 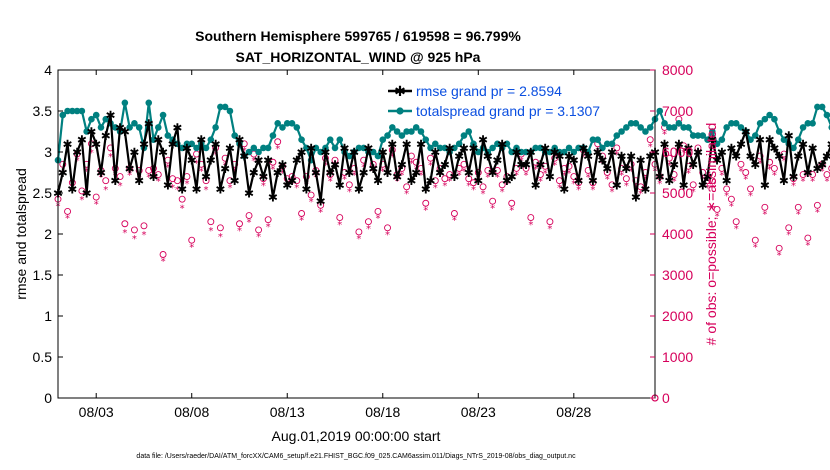 What do you see at coordinates (400, 92) in the screenshot?
I see `legend-rmse-marker: ✱` at bounding box center [400, 92].